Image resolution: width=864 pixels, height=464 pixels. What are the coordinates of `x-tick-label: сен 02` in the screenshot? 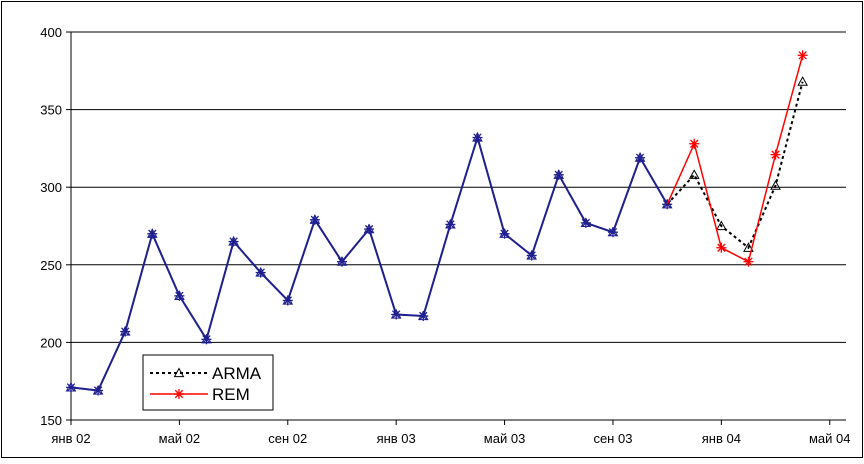 It's located at (287, 438).